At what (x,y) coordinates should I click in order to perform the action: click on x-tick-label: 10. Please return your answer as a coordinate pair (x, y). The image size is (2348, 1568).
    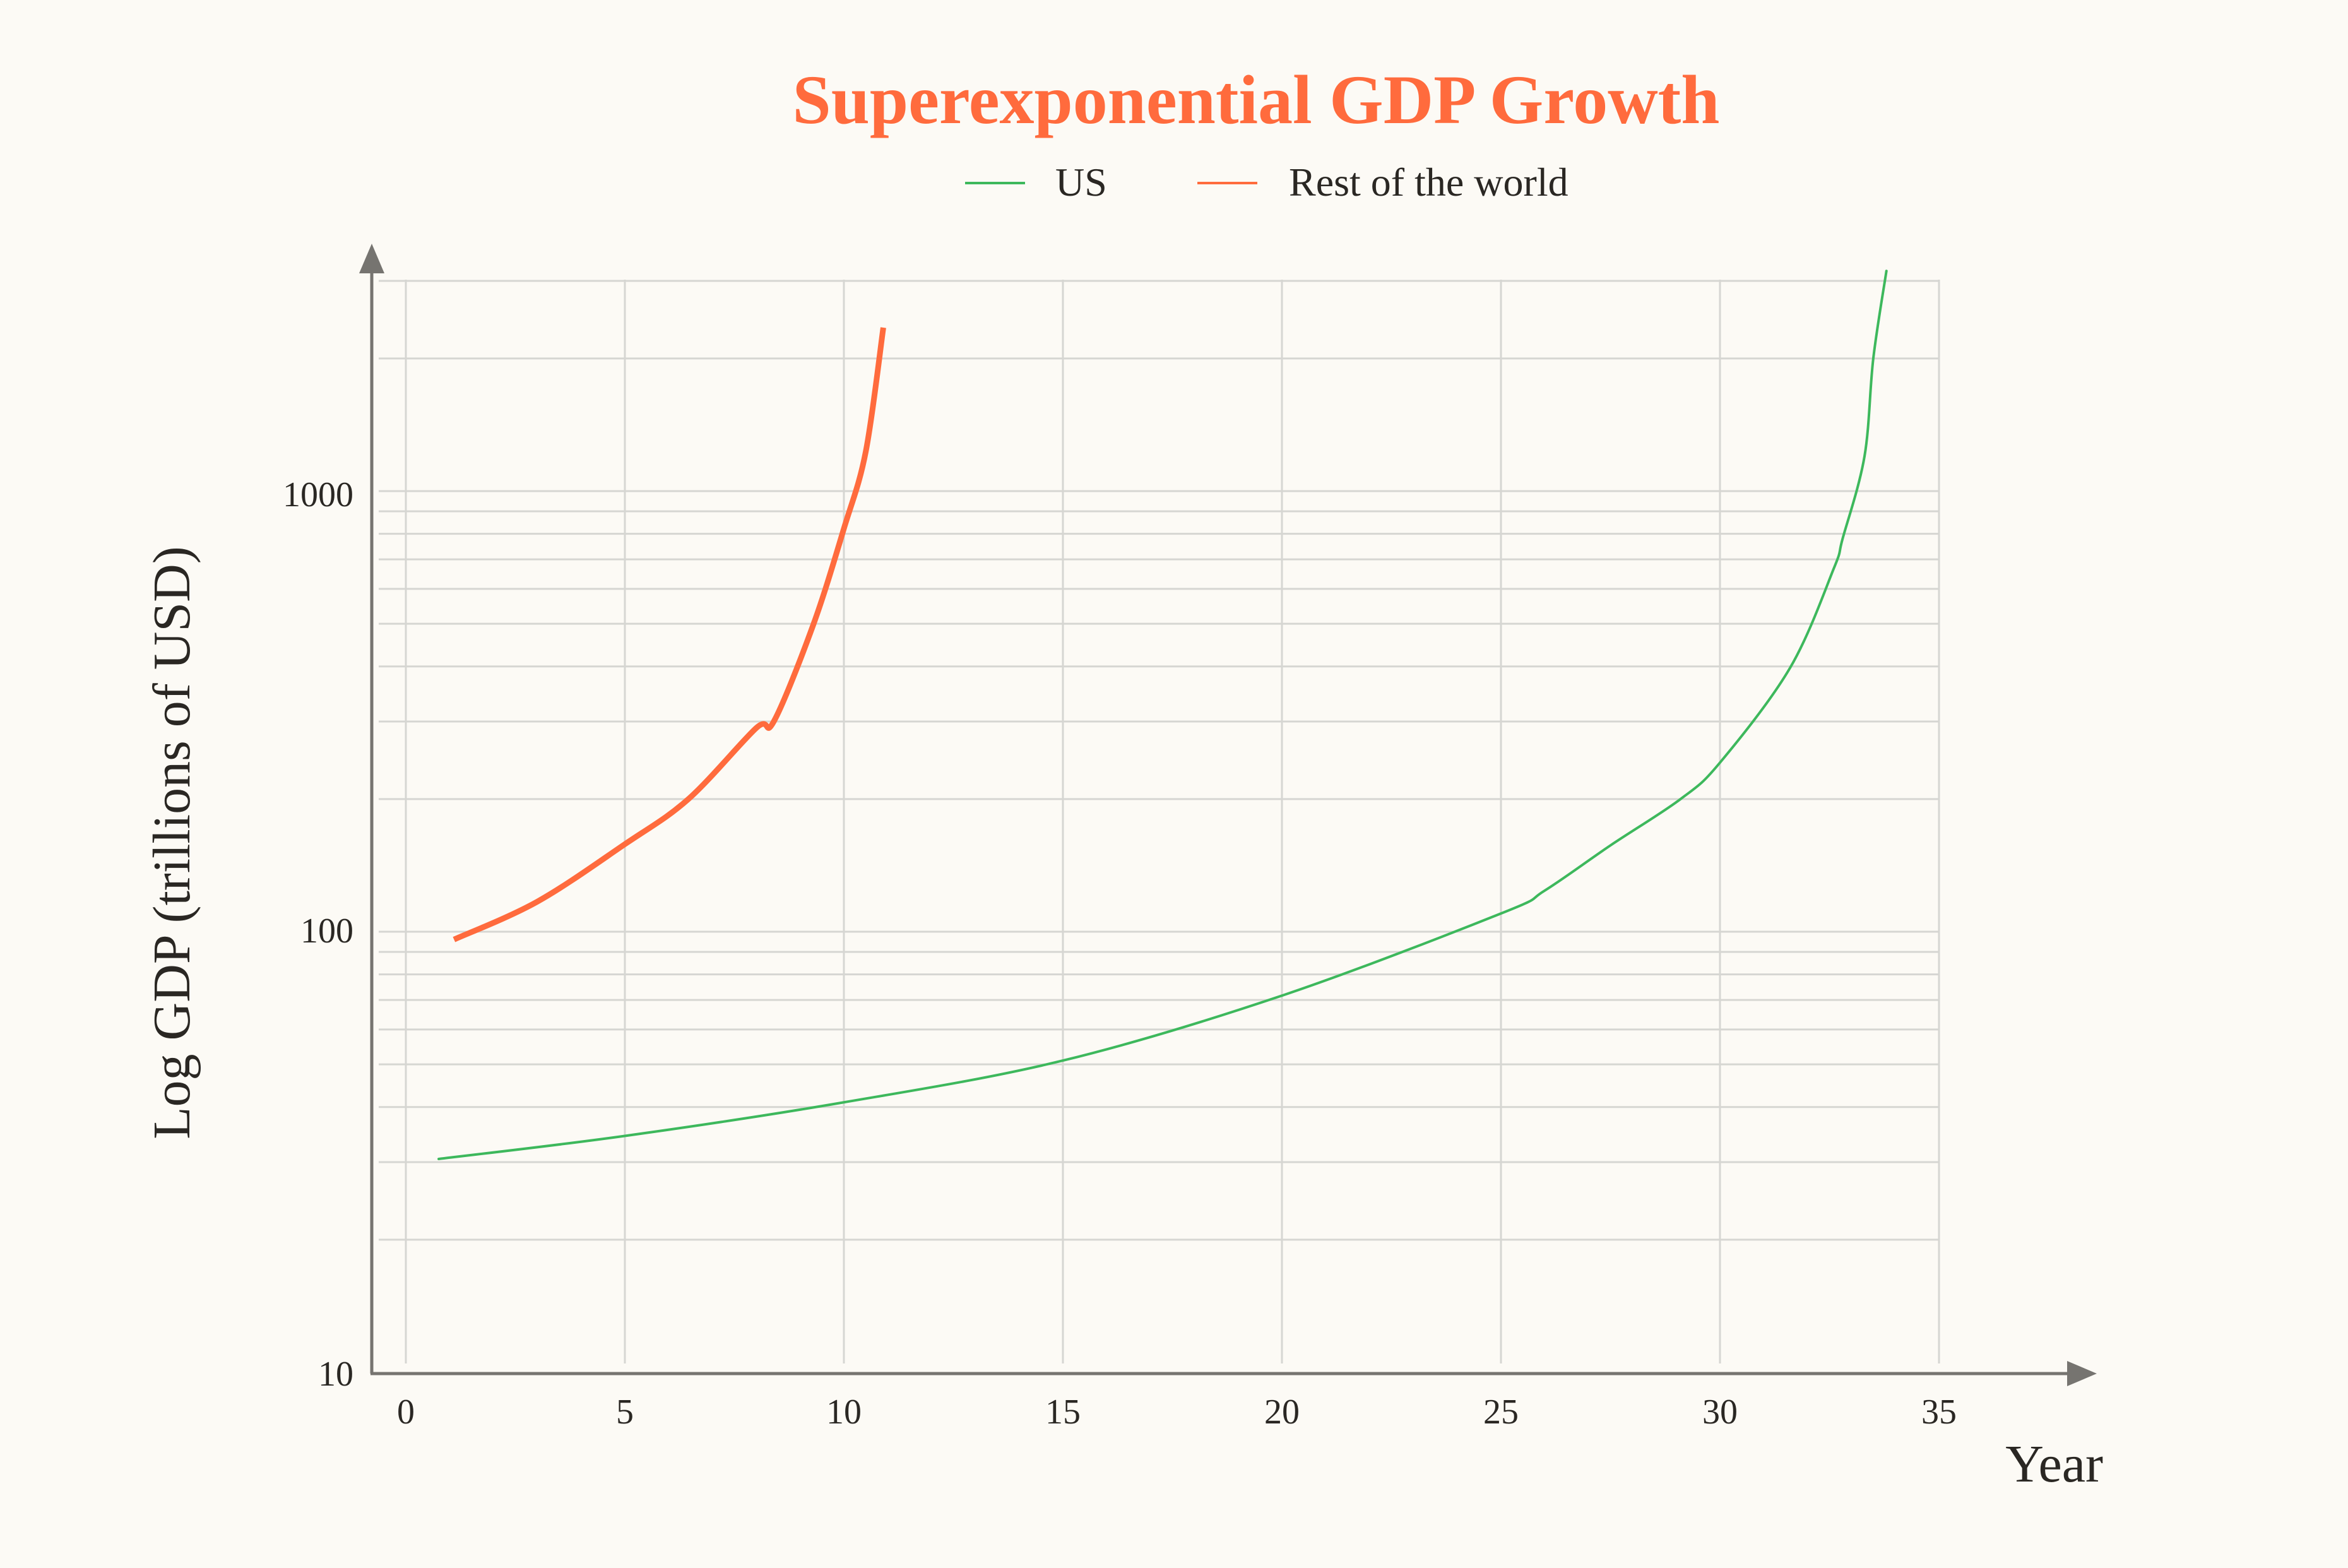
    Looking at the image, I should click on (844, 1413).